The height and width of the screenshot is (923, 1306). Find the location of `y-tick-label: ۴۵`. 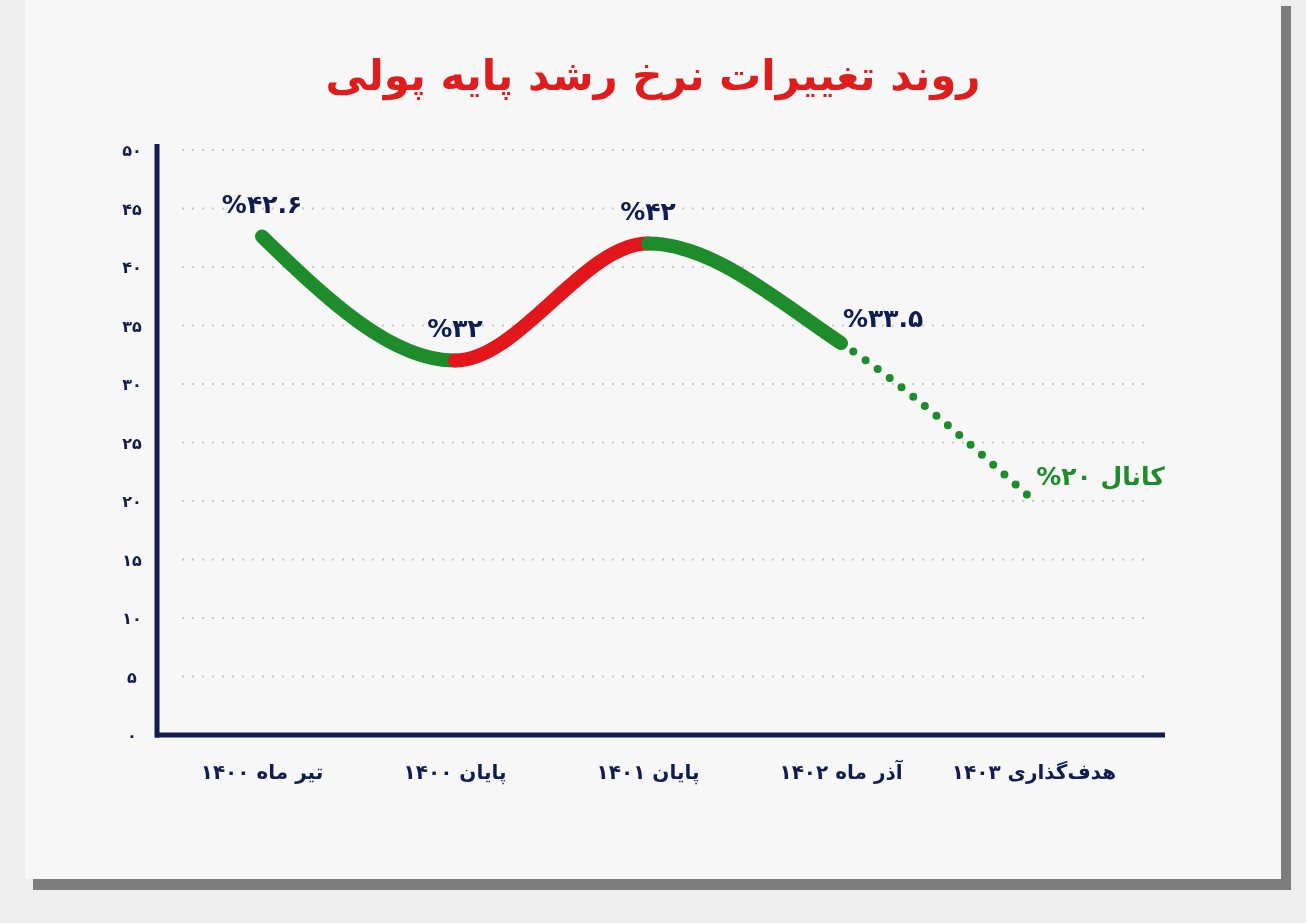

y-tick-label: ۴۵ is located at coordinates (132, 209).